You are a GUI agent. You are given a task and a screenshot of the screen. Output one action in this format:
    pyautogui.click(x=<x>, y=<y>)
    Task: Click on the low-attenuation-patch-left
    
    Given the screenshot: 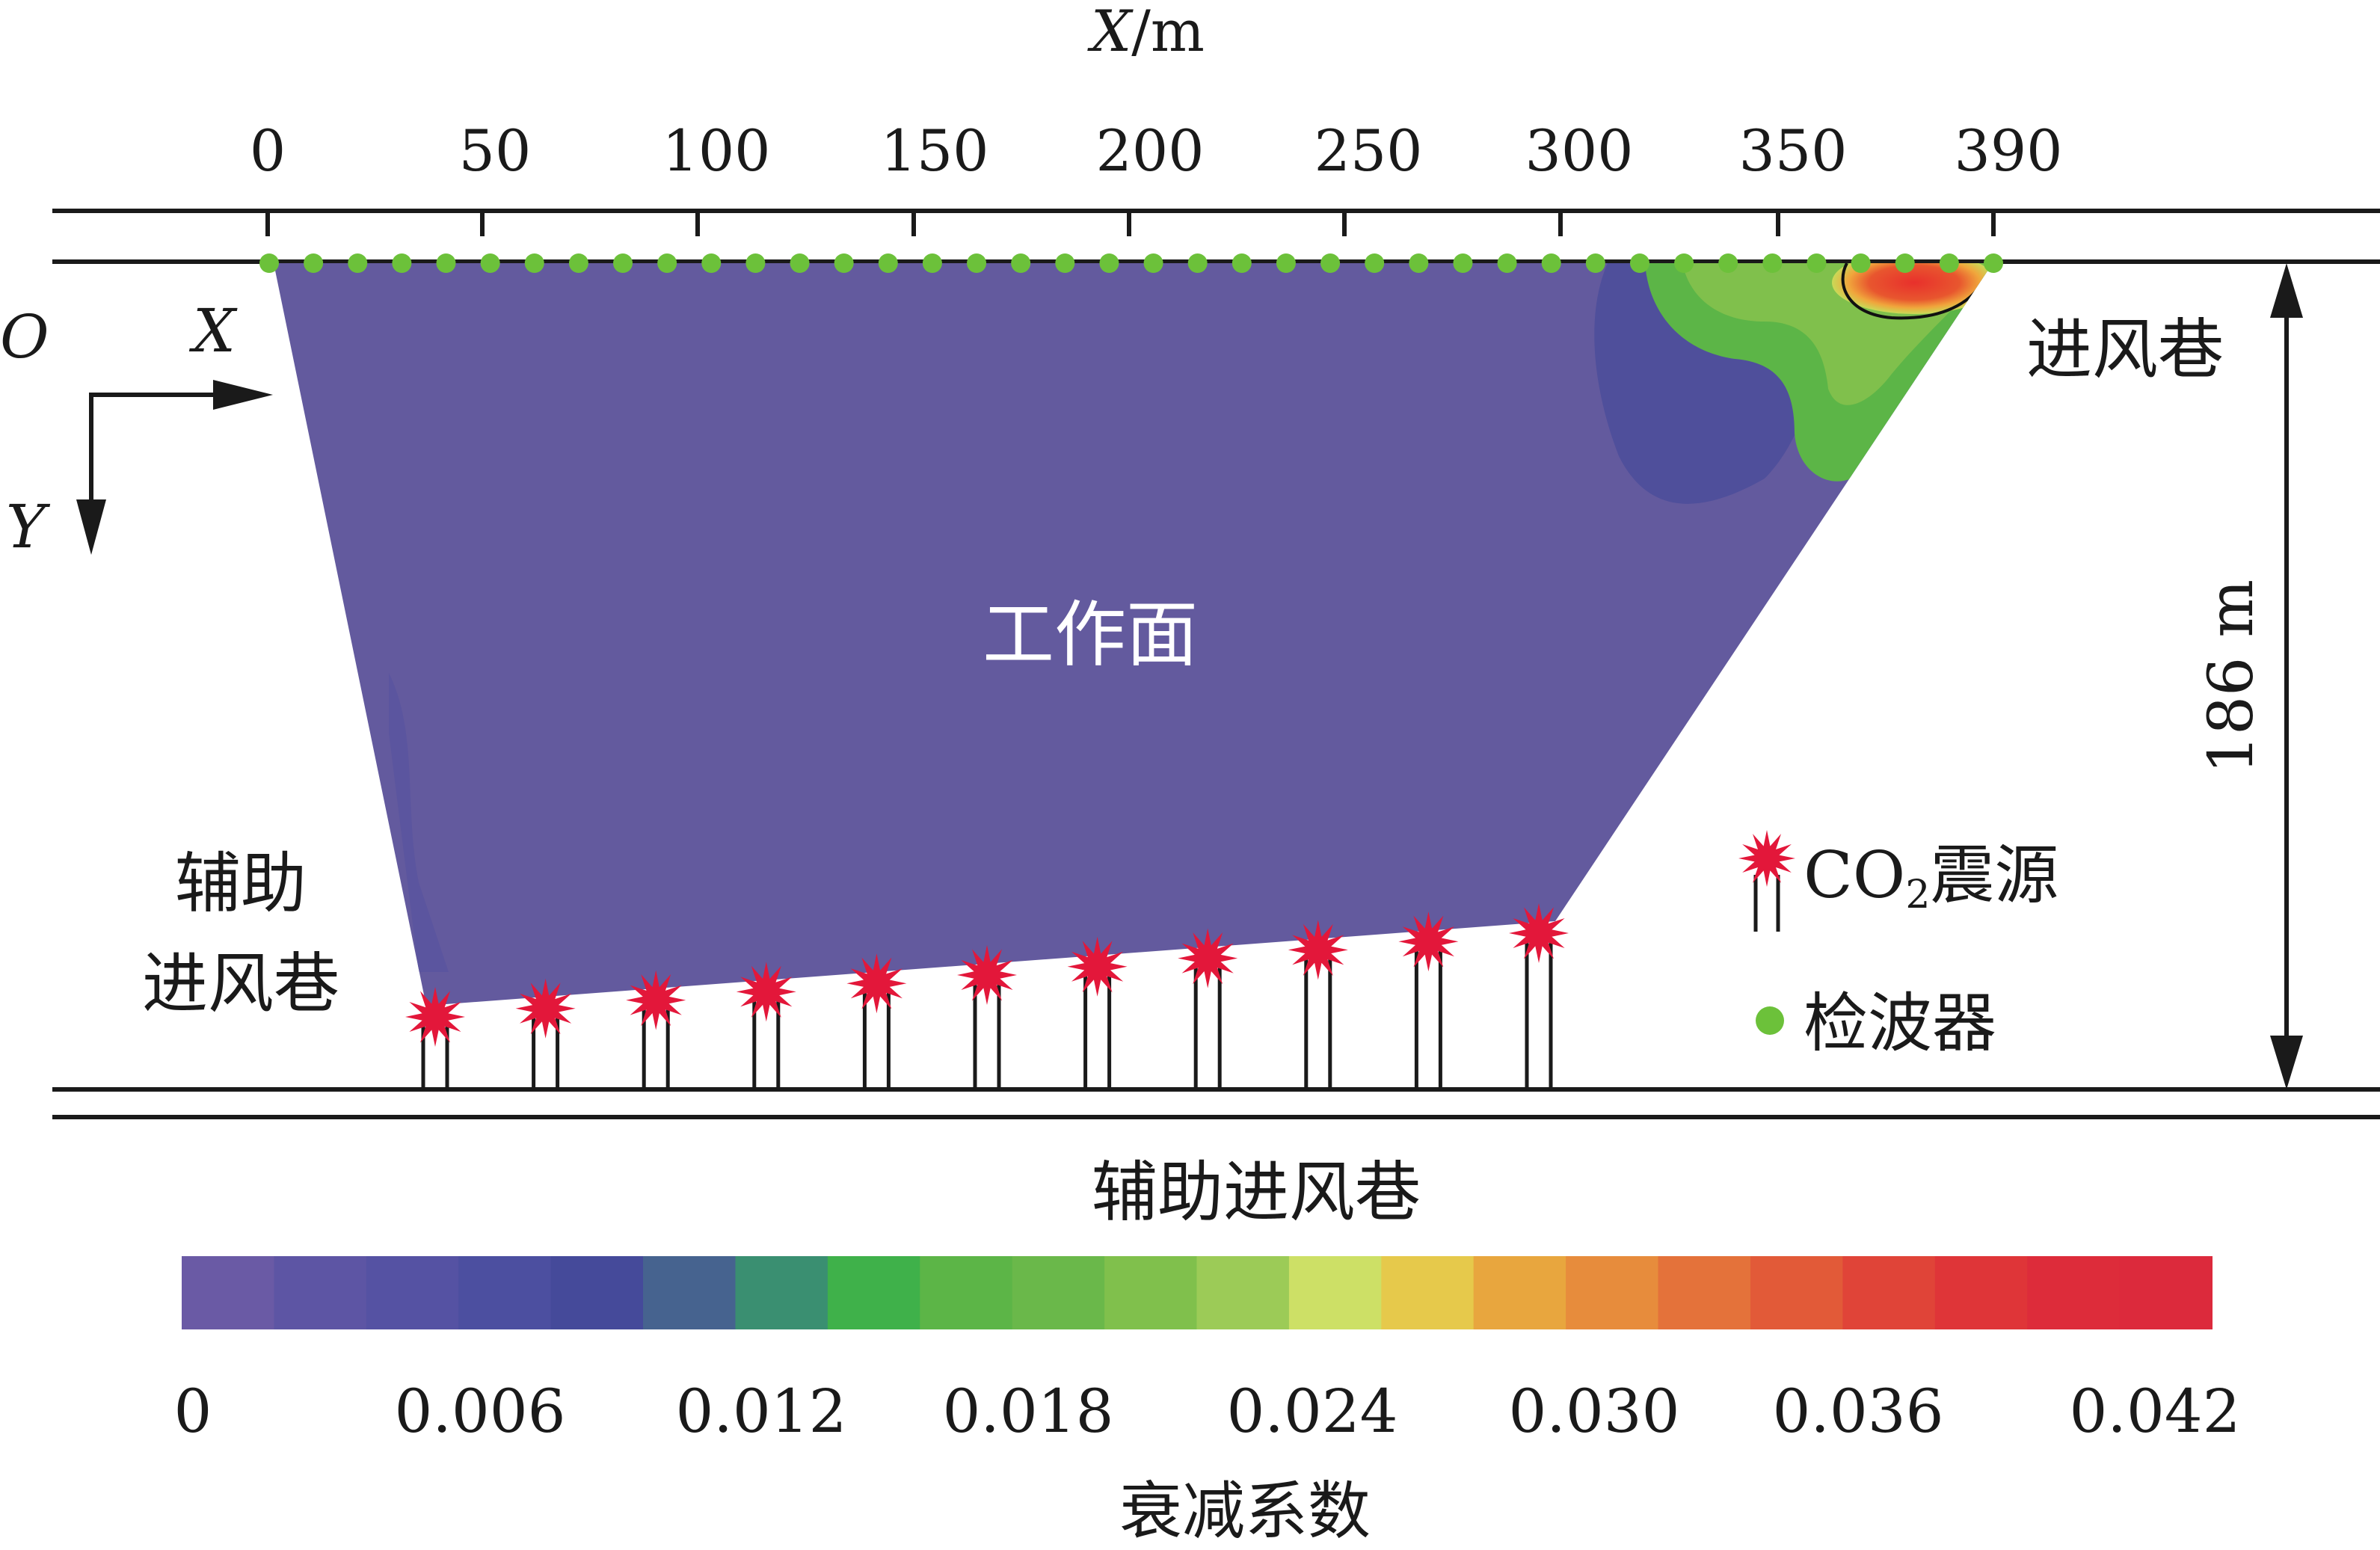 What is the action you would take?
    pyautogui.click(x=419, y=822)
    